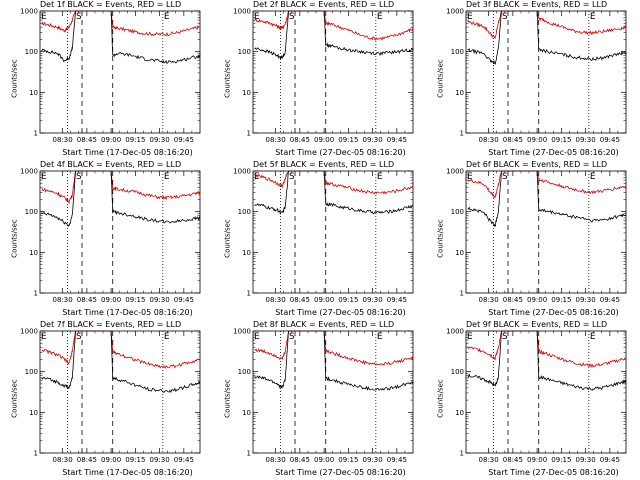 The image size is (640, 480). Describe the element at coordinates (537, 324) in the screenshot. I see `panel-title: Det 9f BLACK = Events, RED = LLD` at that location.